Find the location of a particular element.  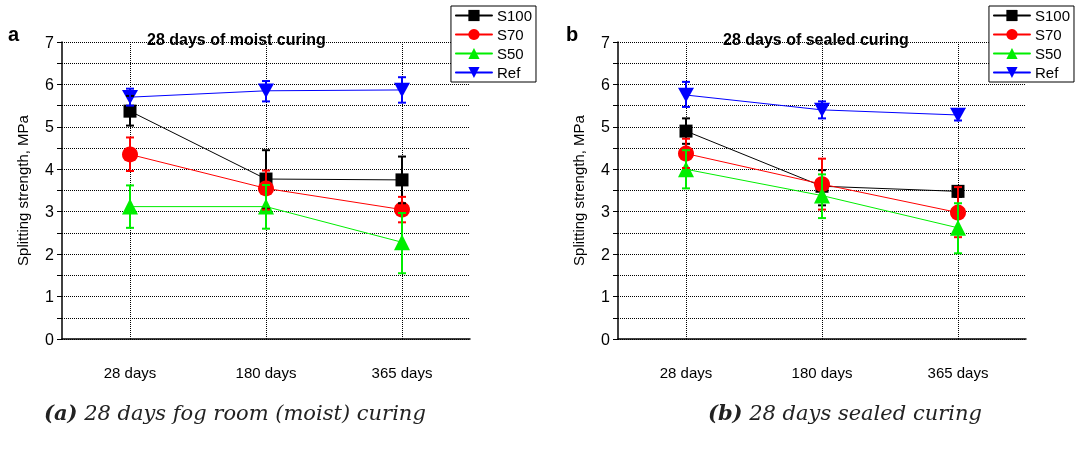

text: (b) 28 days sealed curing is located at coordinates (845, 412).